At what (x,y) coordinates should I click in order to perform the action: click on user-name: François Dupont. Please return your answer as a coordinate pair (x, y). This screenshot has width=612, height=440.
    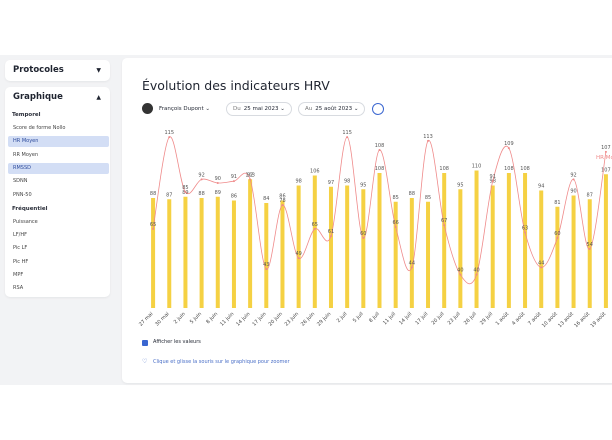
    Looking at the image, I should click on (181, 109).